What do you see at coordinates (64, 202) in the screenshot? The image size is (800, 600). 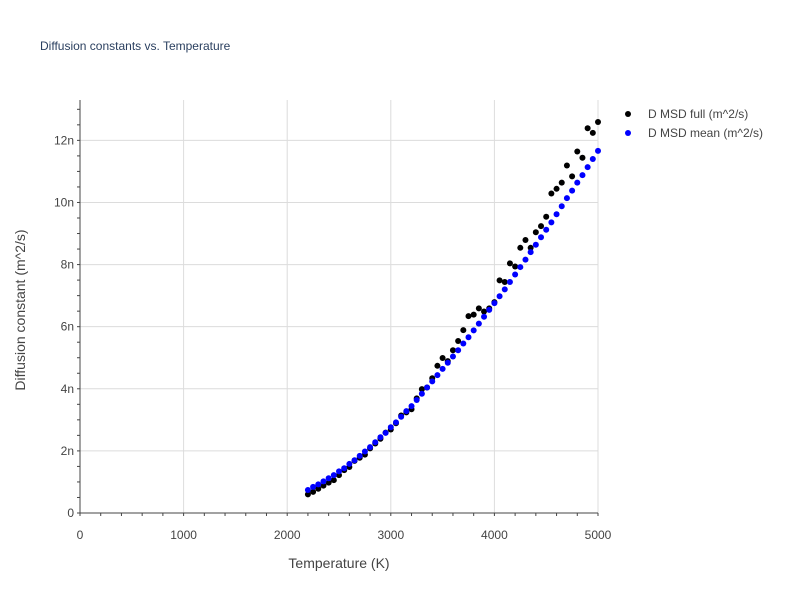 I see `y-tick-label: 10n` at bounding box center [64, 202].